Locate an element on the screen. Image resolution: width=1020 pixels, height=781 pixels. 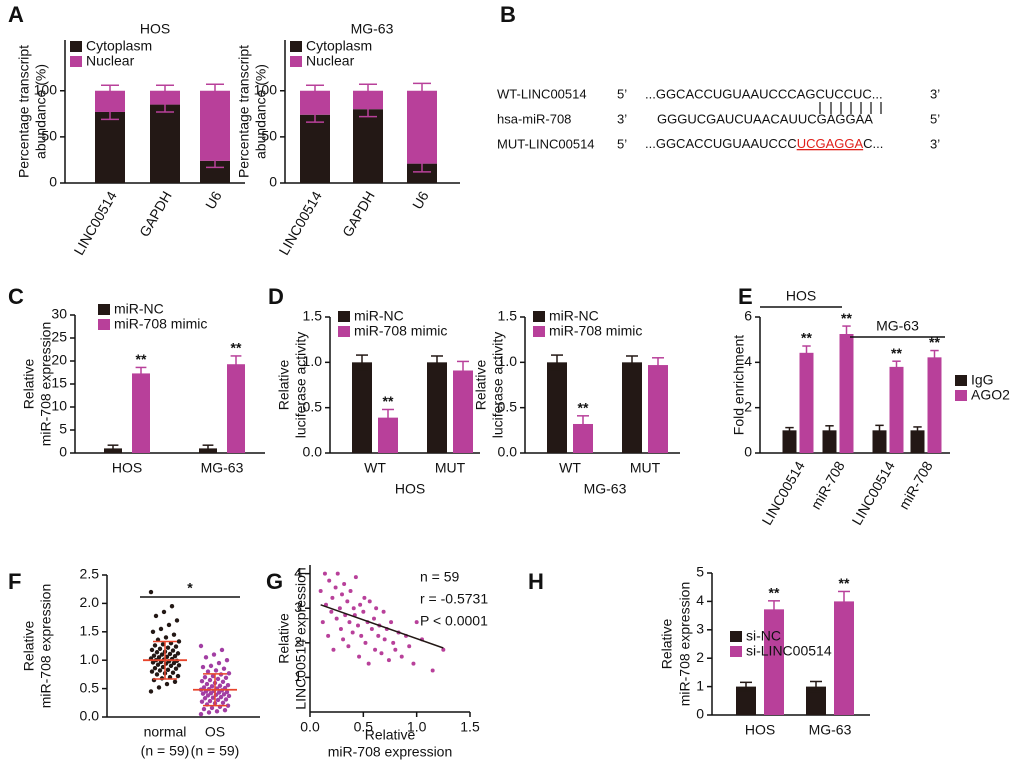
x-tick-label: 0.0 is located at coordinates (310, 727).